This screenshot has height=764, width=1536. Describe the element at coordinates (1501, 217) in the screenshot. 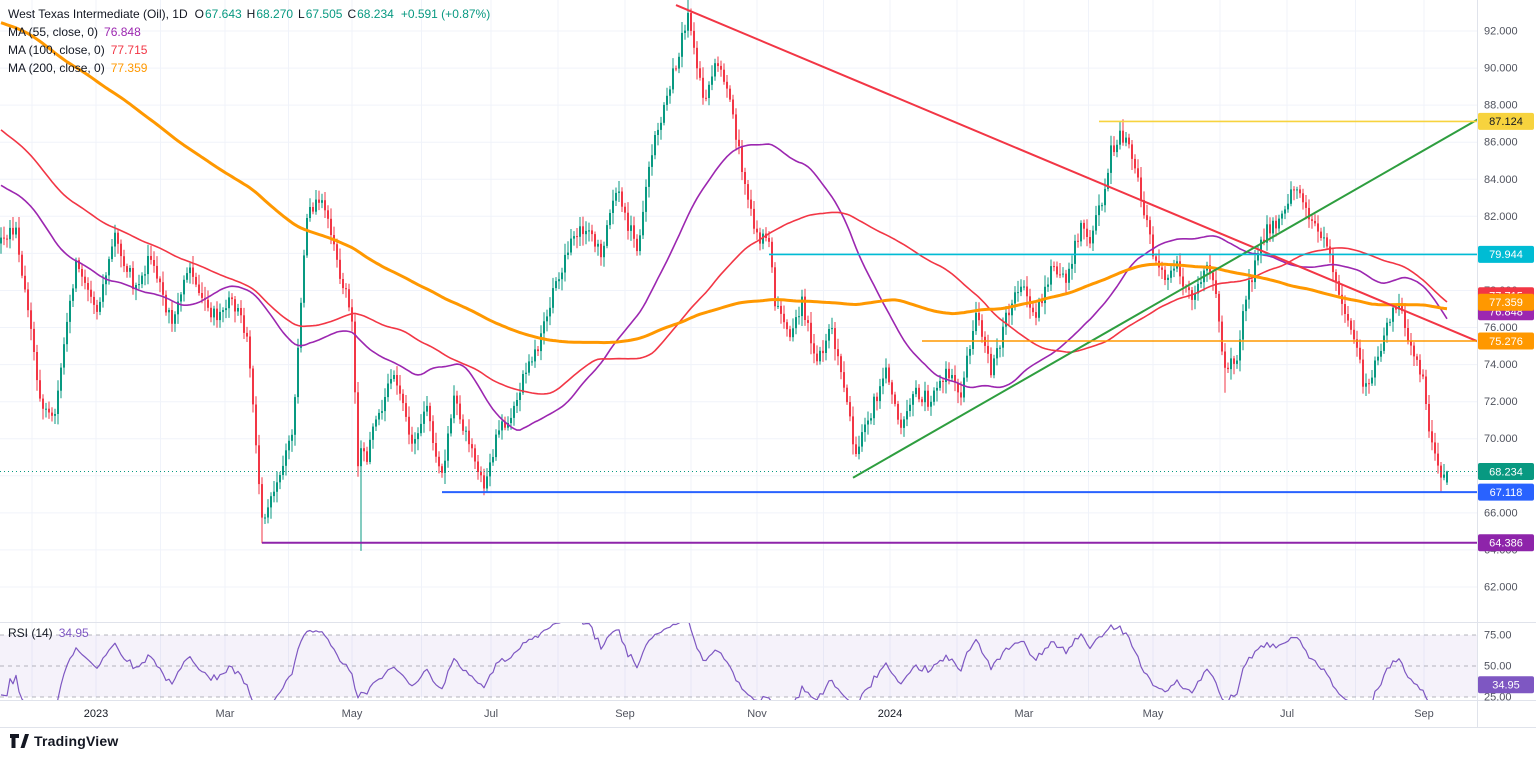

I see `svg-text: 82.000` at that location.